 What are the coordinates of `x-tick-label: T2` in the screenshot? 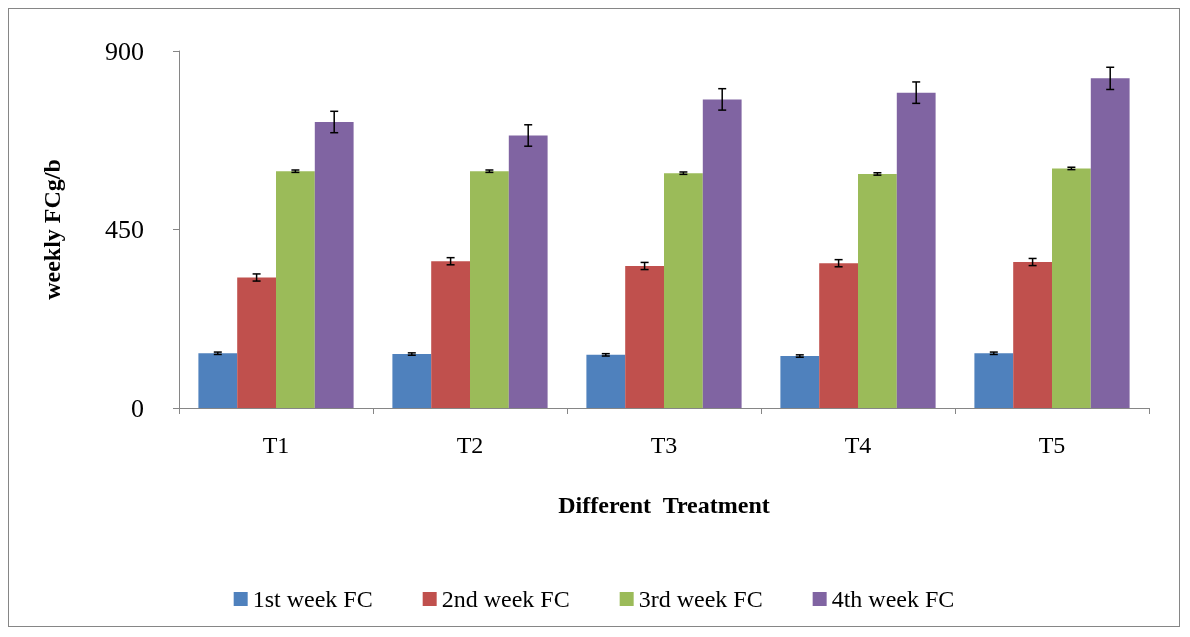 It's located at (470, 445).